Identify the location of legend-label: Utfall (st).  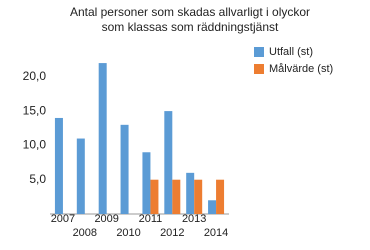
(291, 52).